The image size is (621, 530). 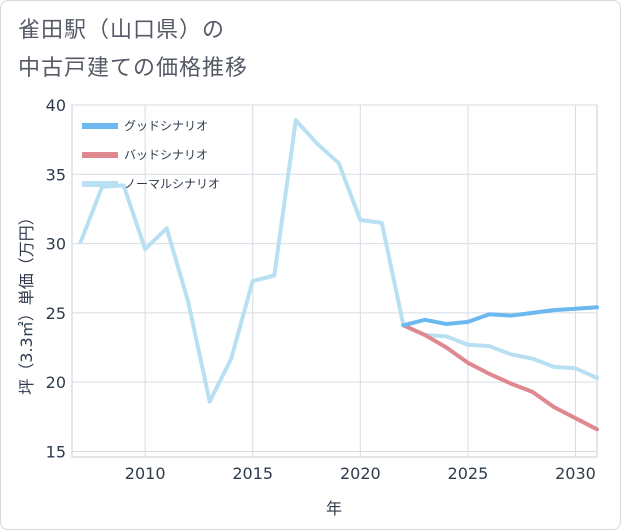 I want to click on x-axis-ticks: 2010 2015 2020 2025 2030, so click(x=360, y=473).